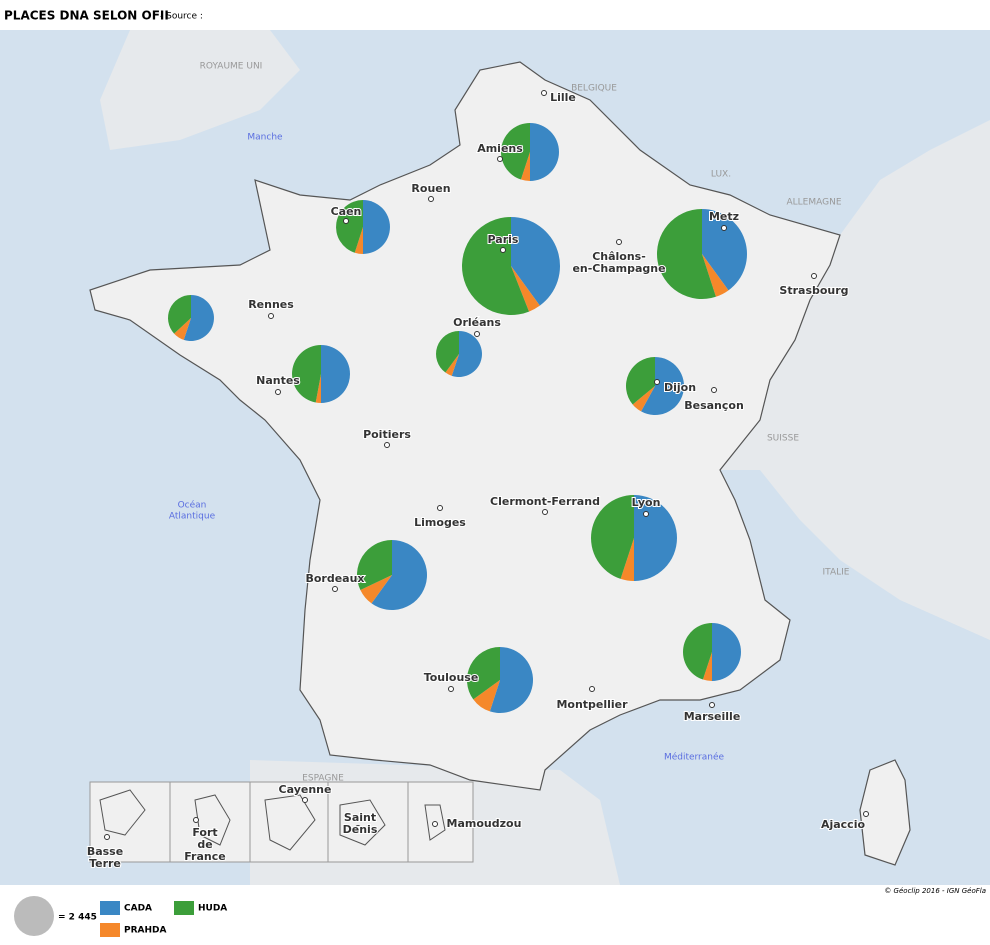 This screenshot has width=990, height=945. Describe the element at coordinates (500, 148) in the screenshot. I see `city-label: Amiens` at that location.